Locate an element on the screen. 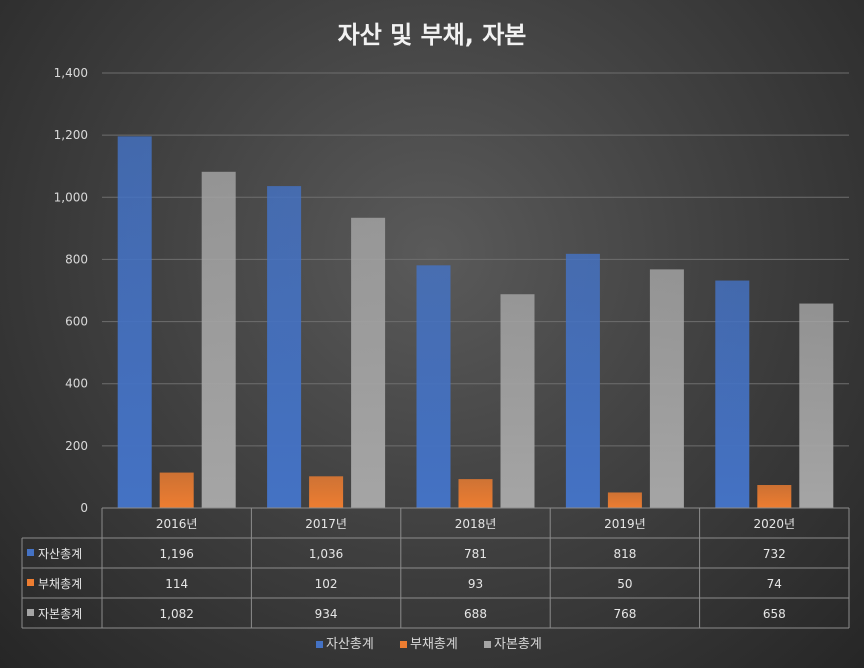 This screenshot has width=864, height=668. legend: 자산총계 부채총계 자본총계 is located at coordinates (429, 644).